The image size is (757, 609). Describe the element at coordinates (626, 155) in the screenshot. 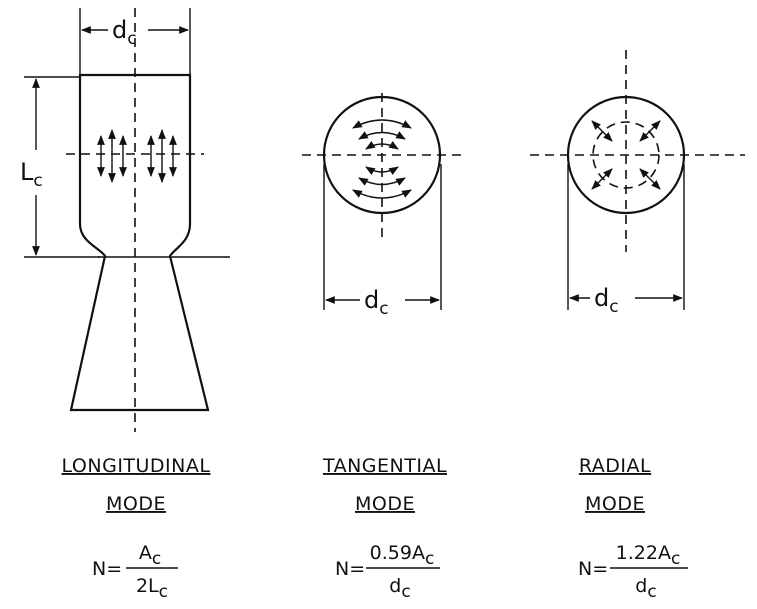

I see `radial-oscillation-arrows` at that location.